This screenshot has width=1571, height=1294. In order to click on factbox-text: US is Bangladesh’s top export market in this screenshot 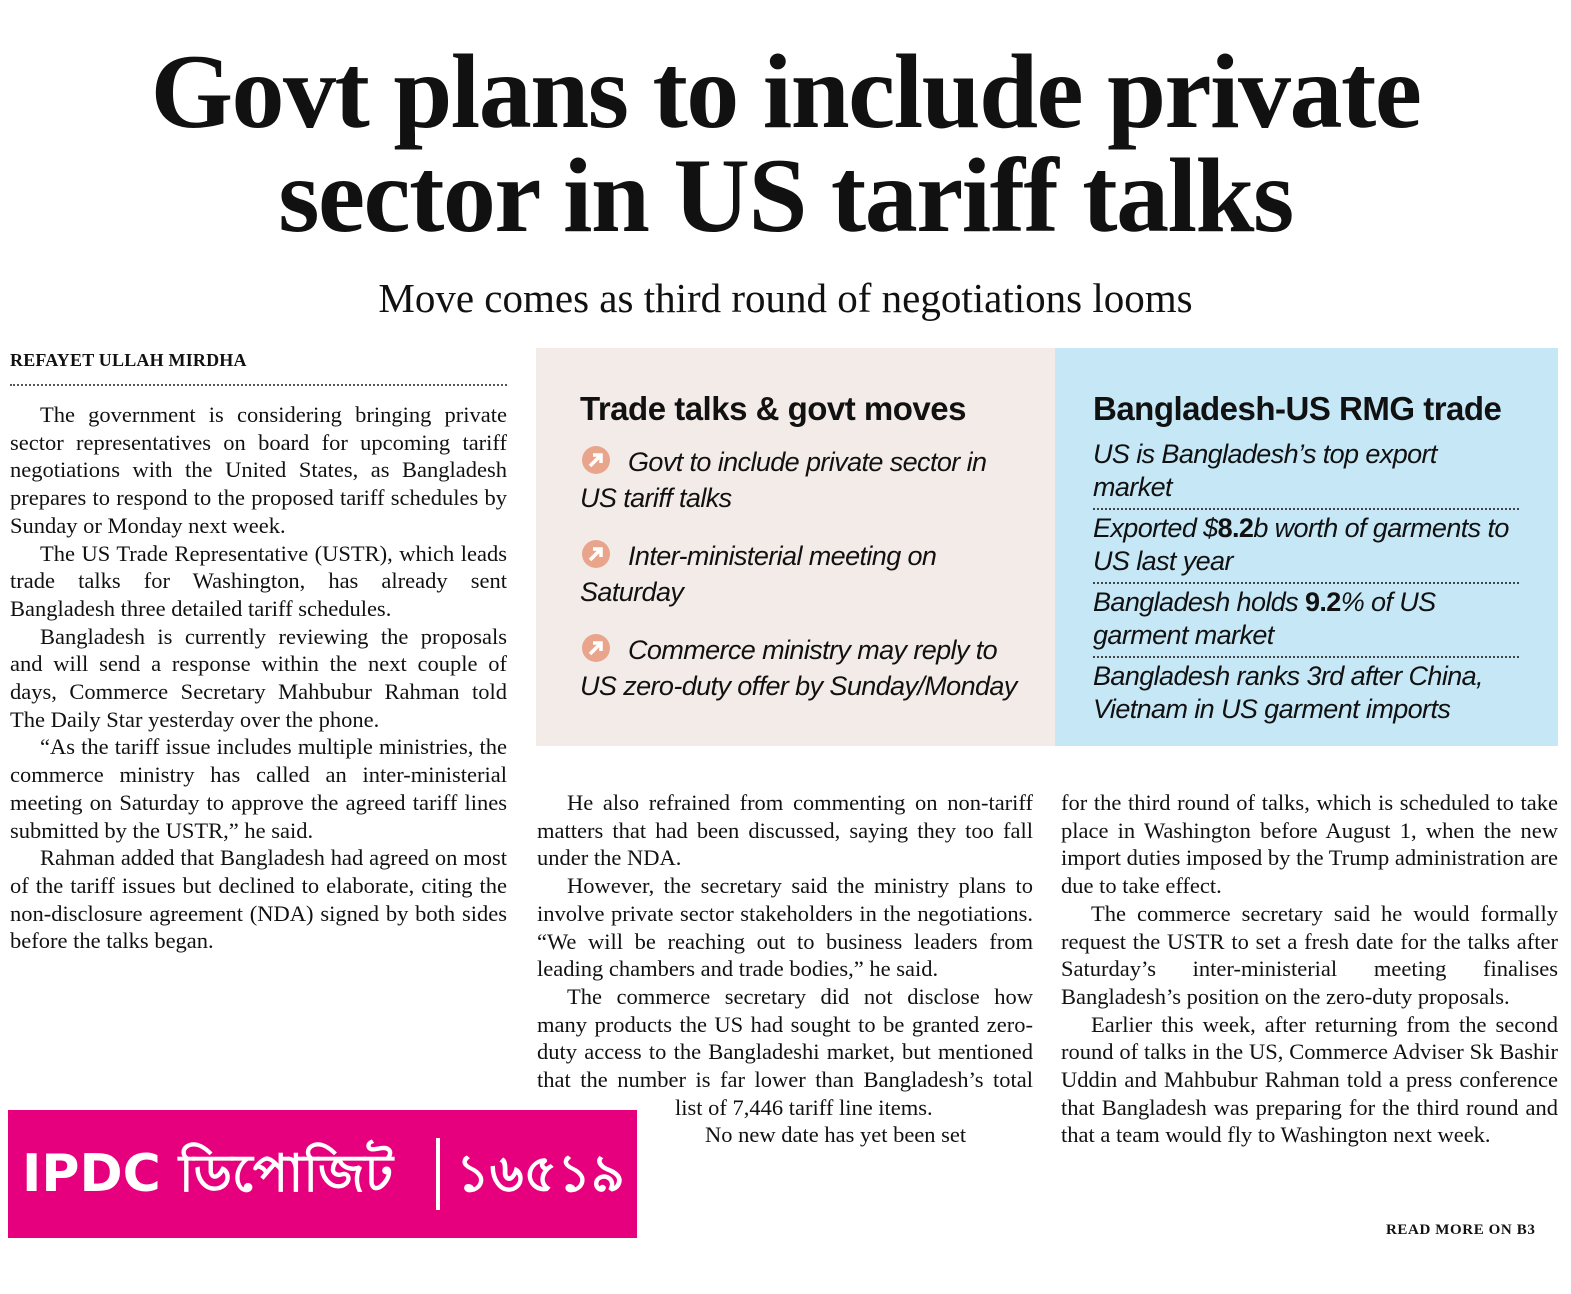, I will do `click(1265, 470)`.